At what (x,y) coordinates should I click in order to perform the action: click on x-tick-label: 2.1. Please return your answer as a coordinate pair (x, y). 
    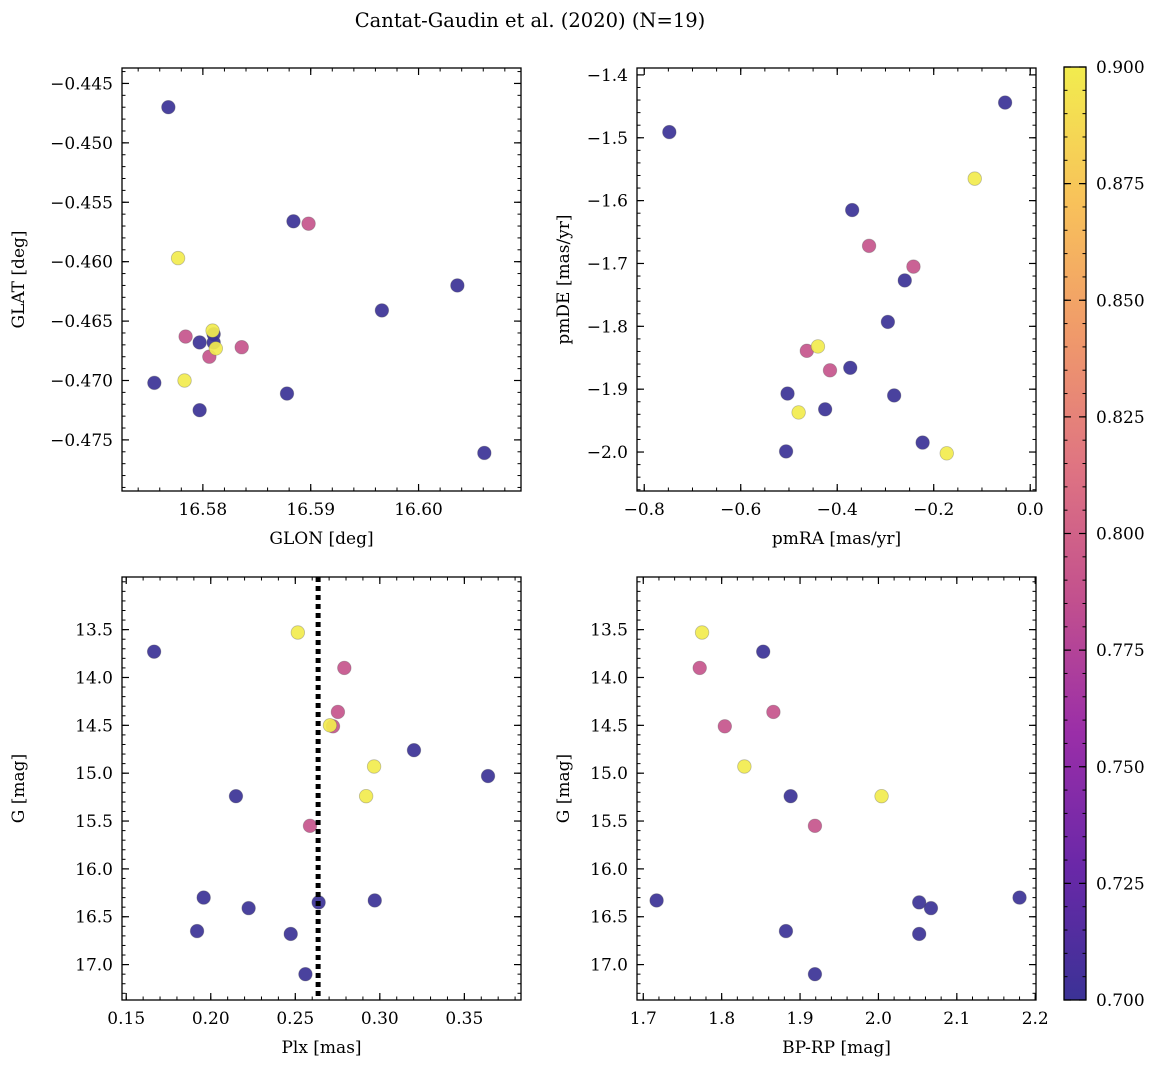
    Looking at the image, I should click on (956, 1019).